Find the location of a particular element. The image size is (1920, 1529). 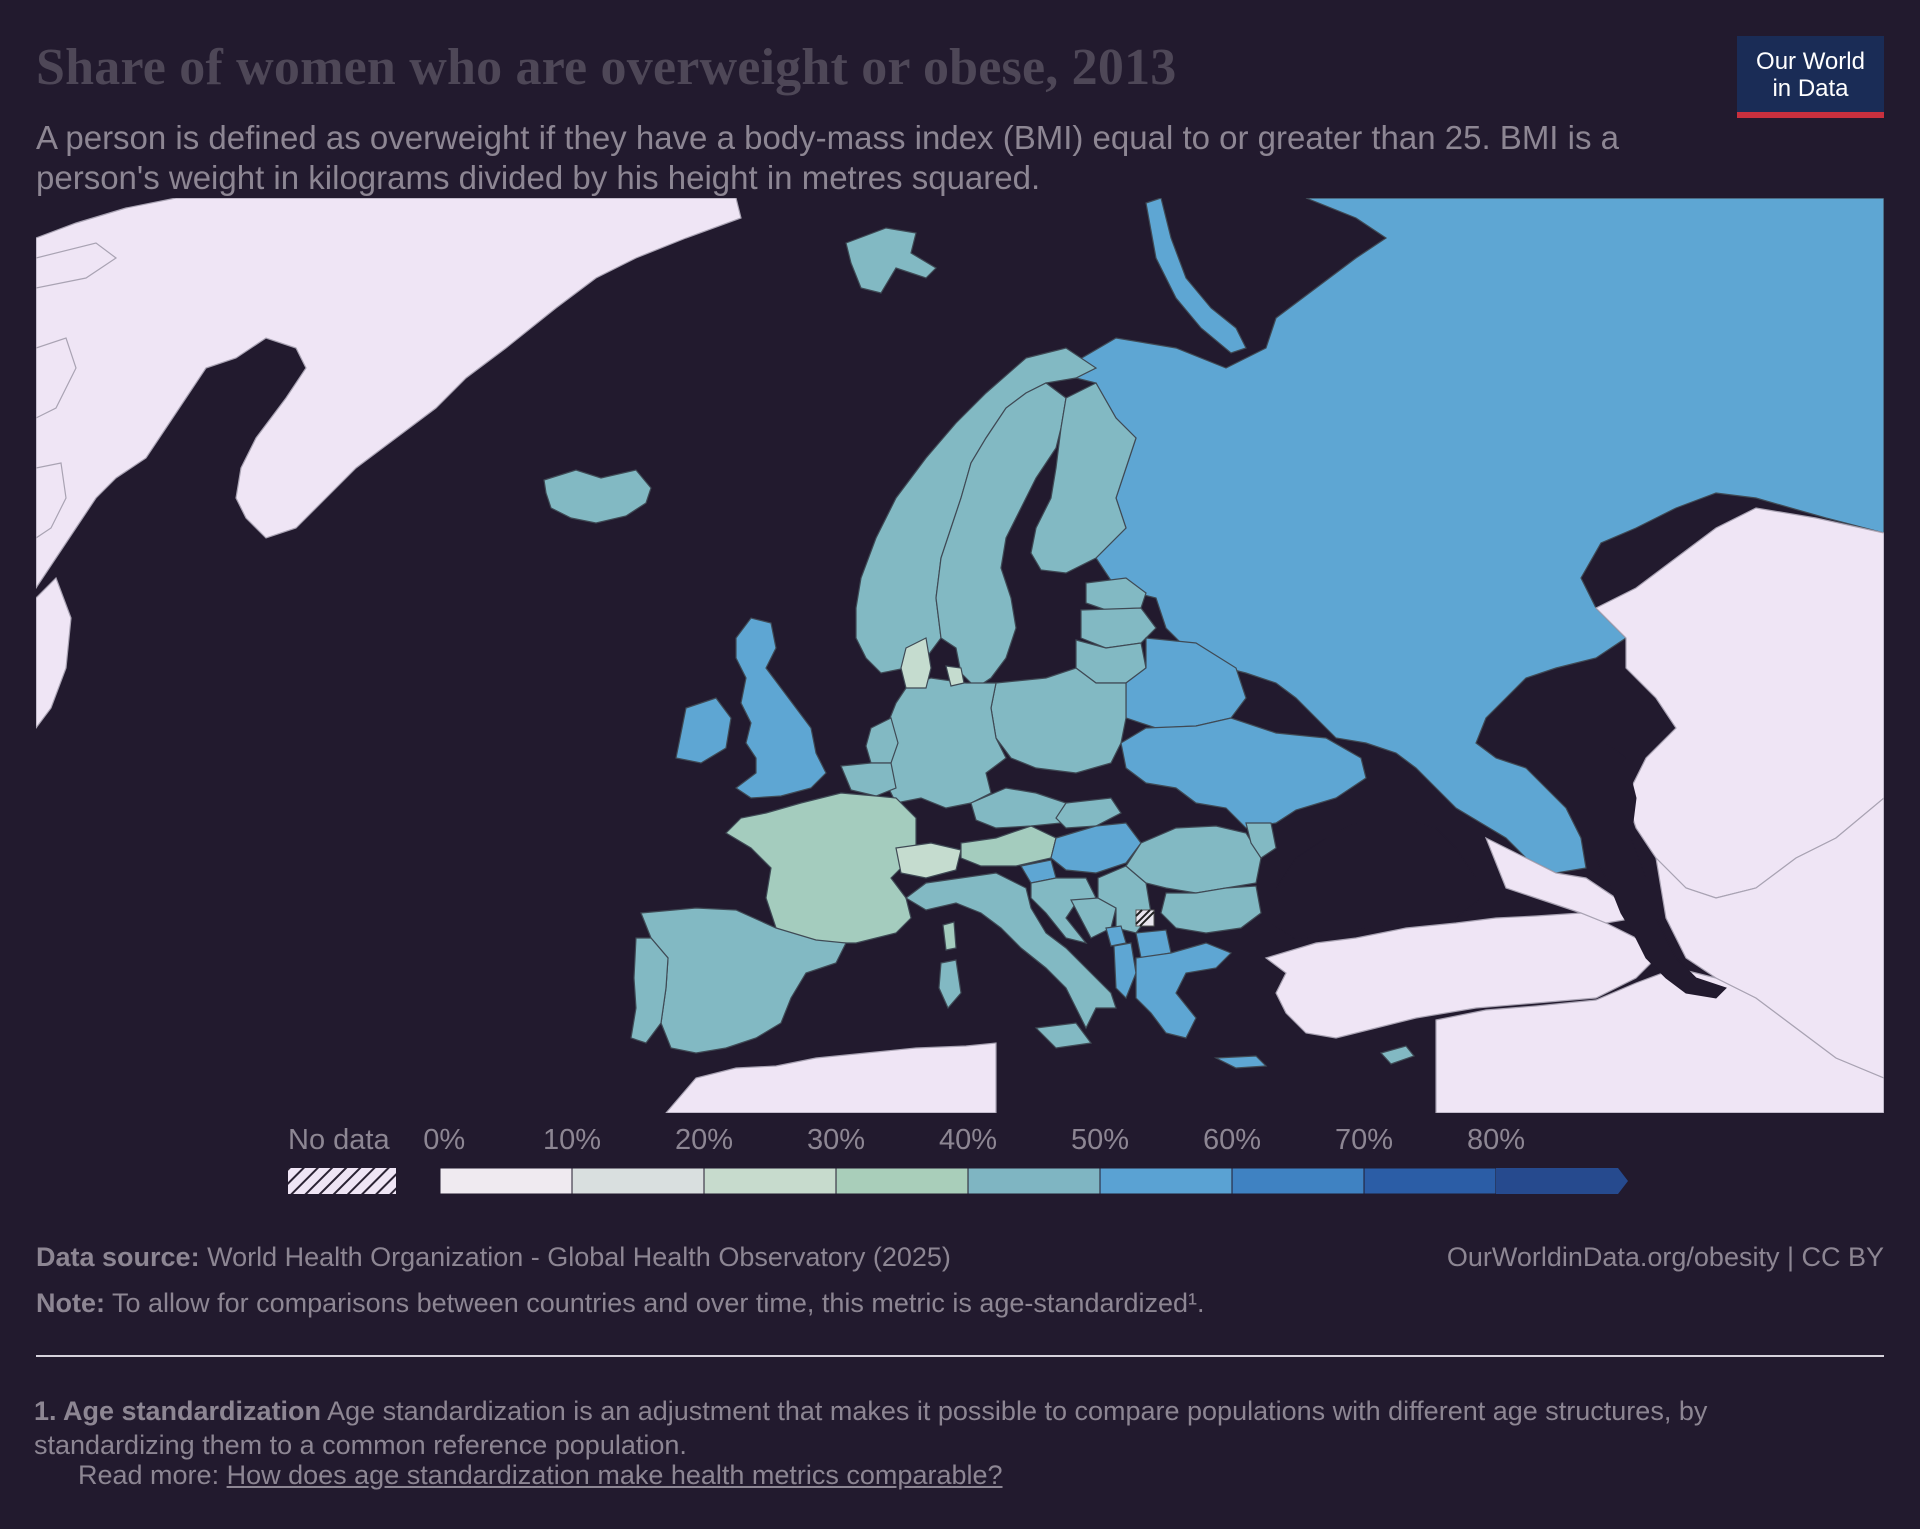

kosovo is located at coordinates (1145, 918).